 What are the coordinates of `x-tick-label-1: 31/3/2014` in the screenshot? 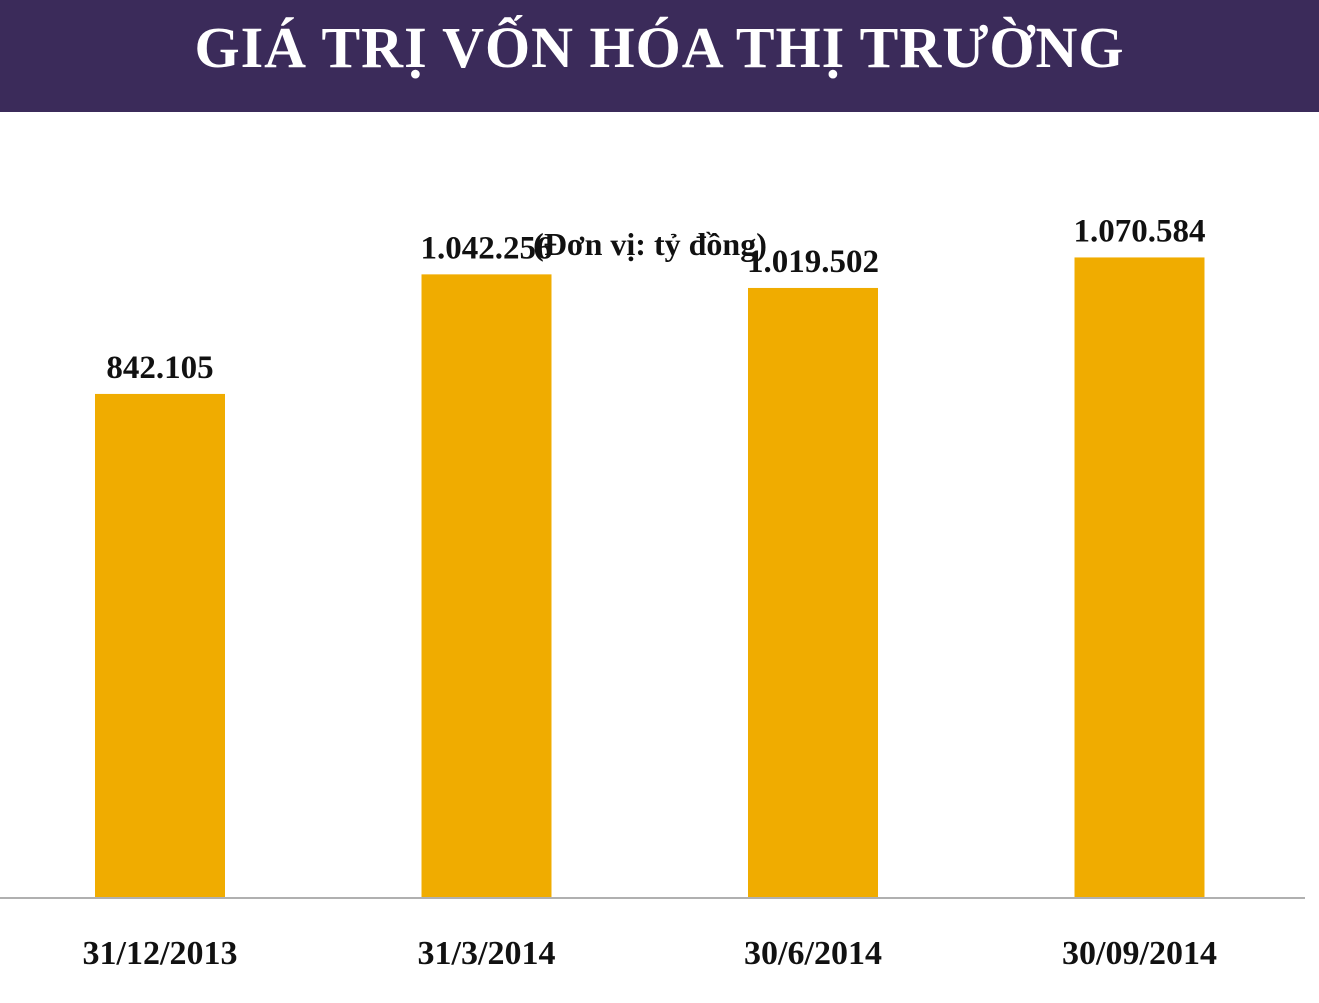 It's located at (487, 953).